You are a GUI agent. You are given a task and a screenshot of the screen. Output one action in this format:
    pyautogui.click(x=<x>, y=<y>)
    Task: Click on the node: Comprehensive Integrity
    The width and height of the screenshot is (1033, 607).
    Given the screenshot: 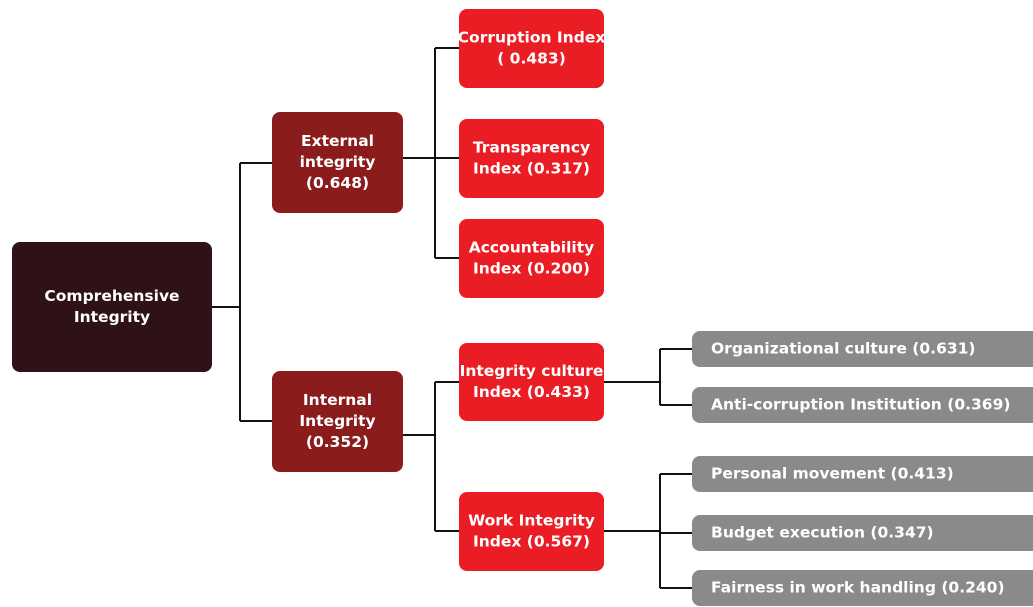 What is the action you would take?
    pyautogui.click(x=112, y=307)
    